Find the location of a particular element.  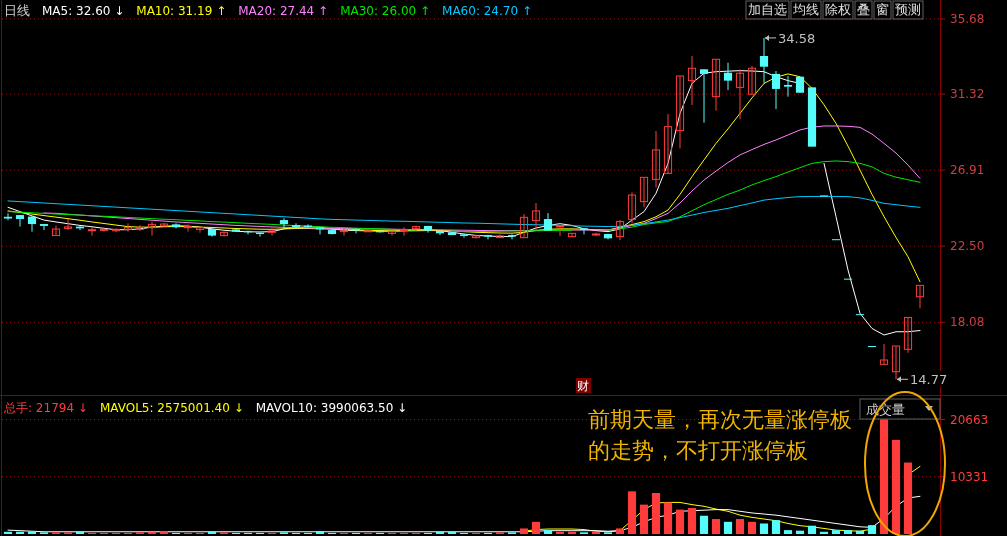

annotation: 成交量 is located at coordinates (885, 409).